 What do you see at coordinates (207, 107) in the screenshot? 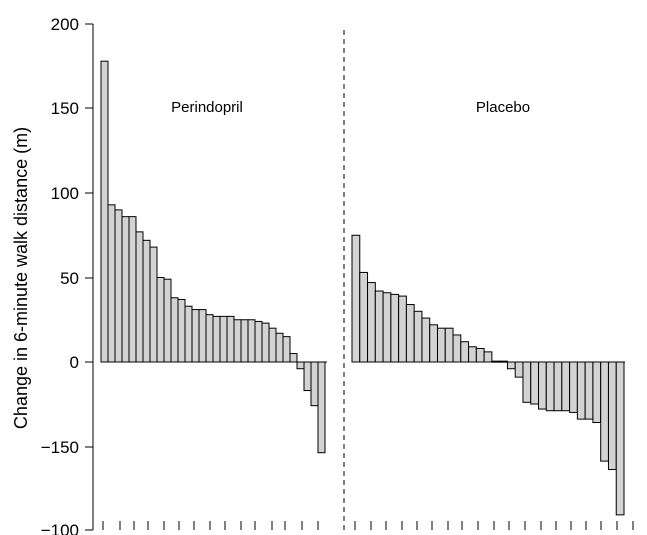
I see `group-label-perindopril: Perindopril` at bounding box center [207, 107].